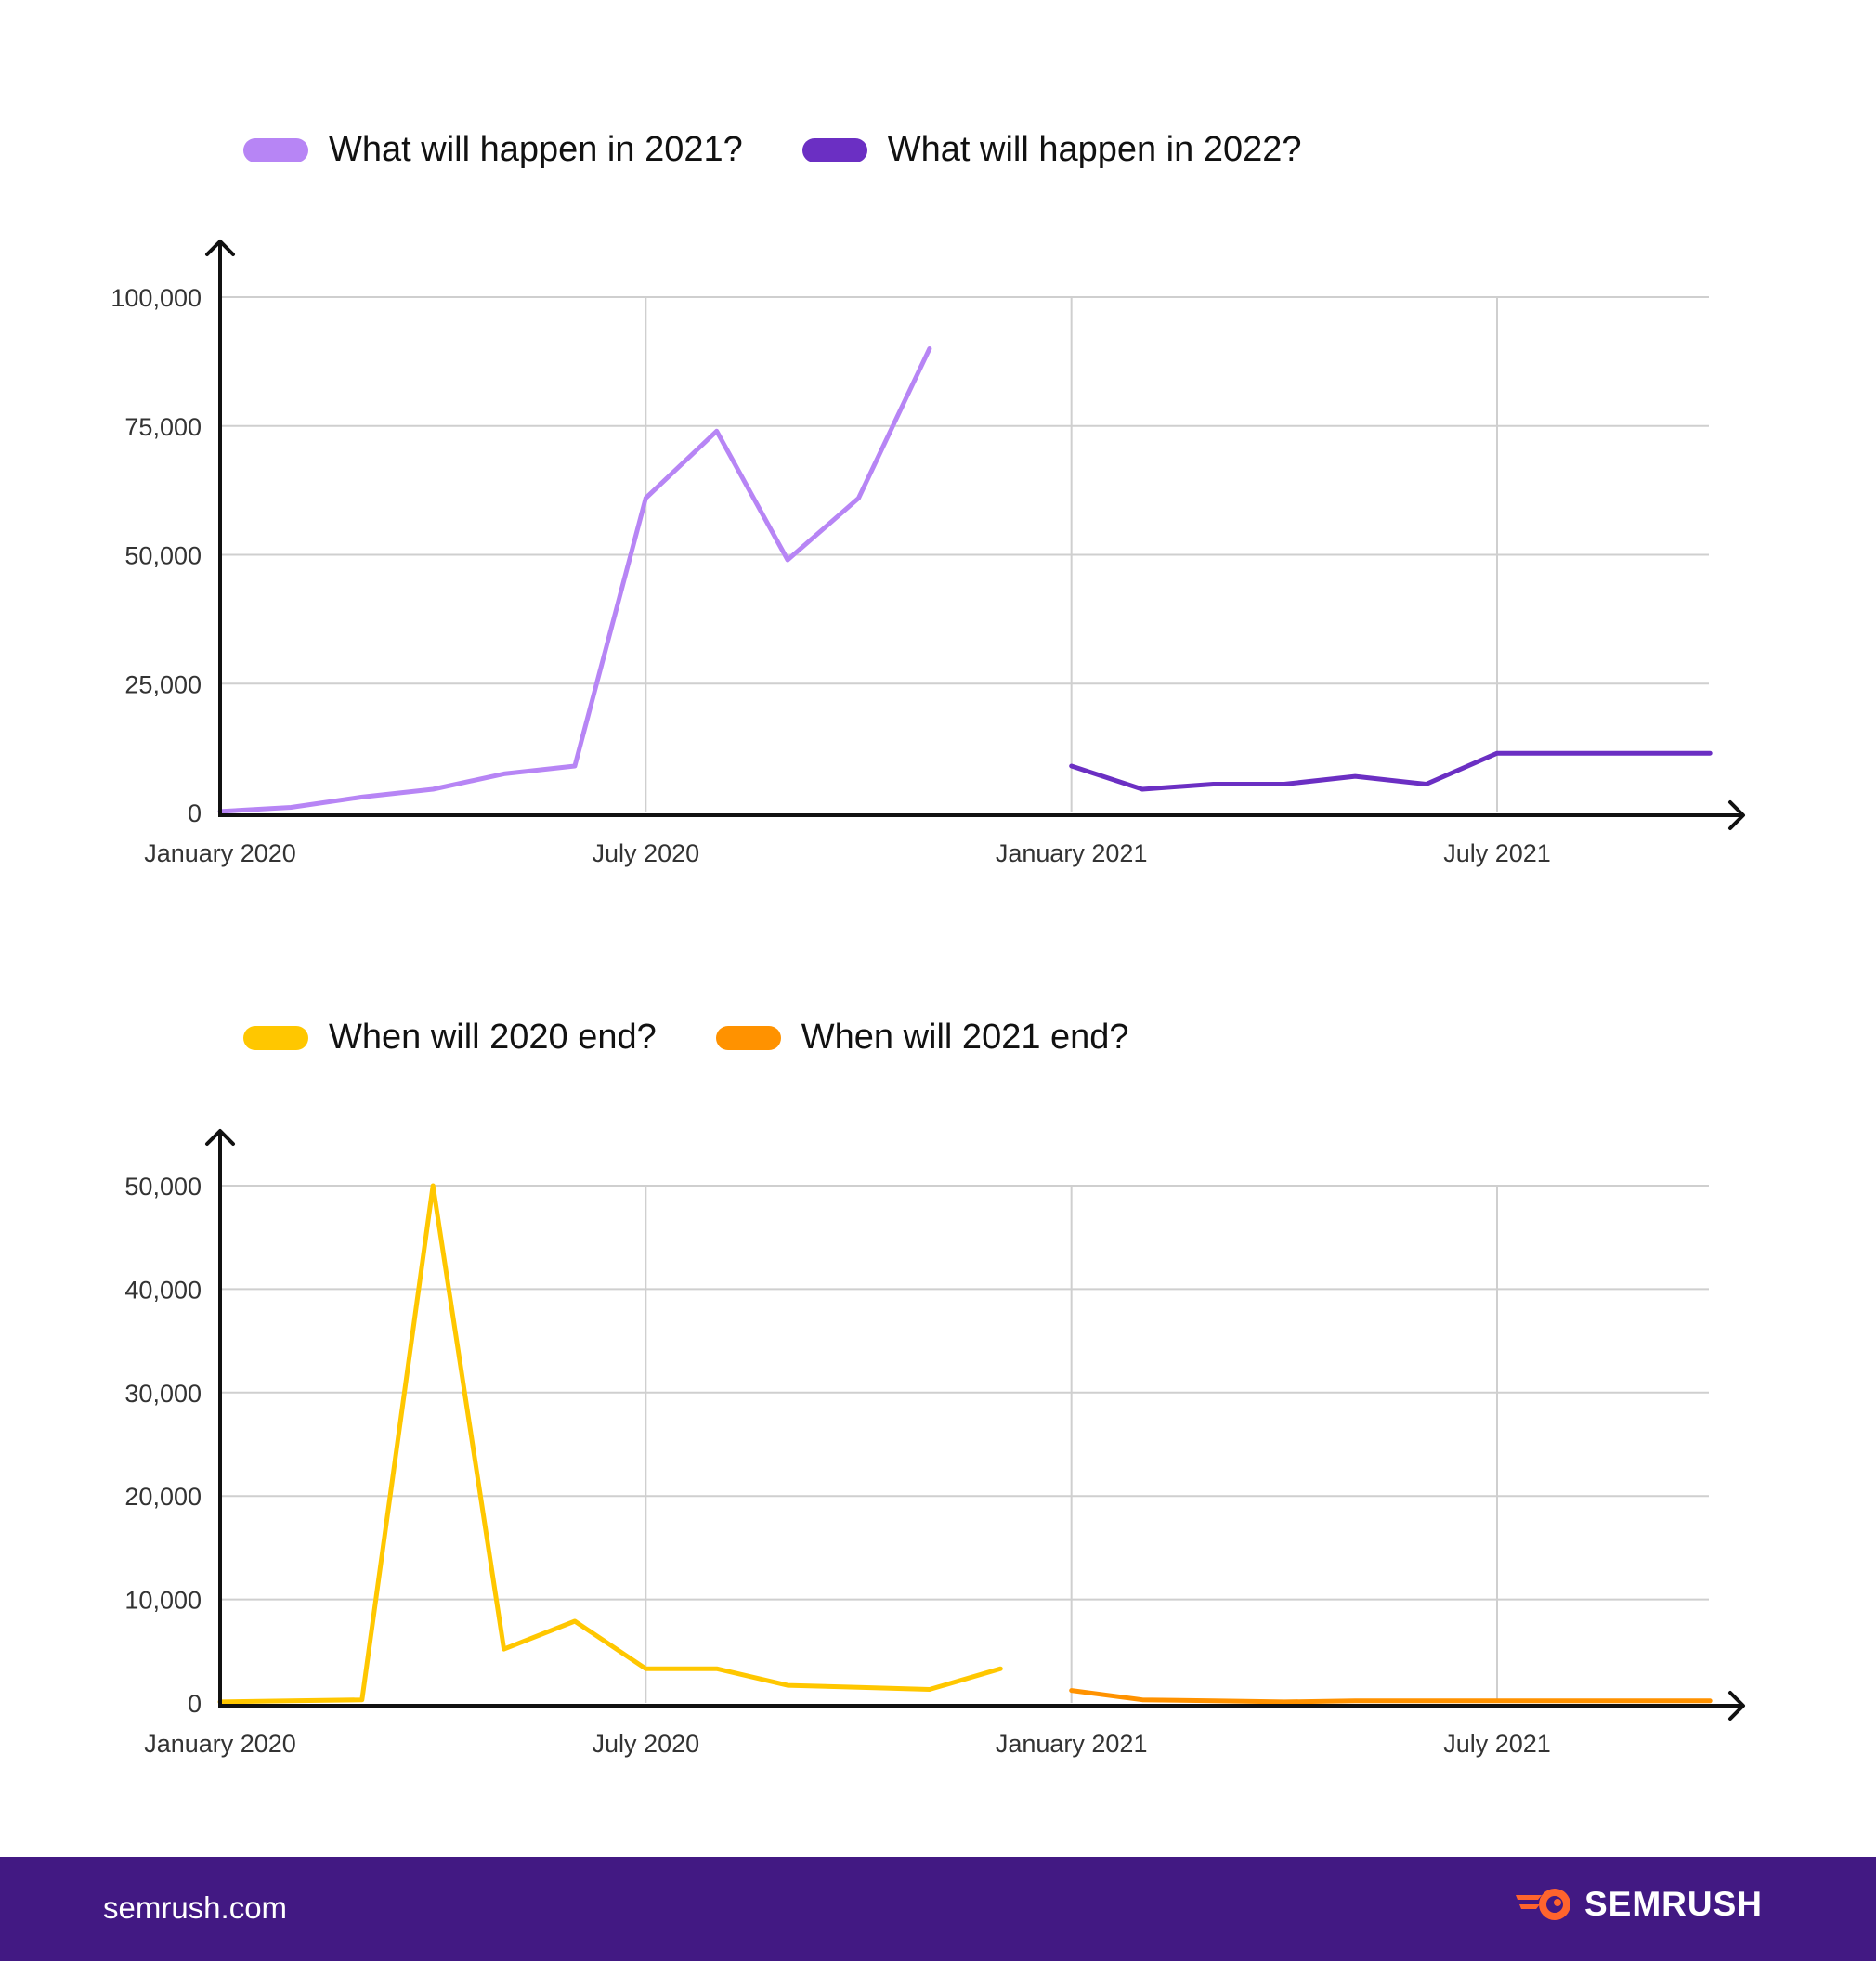 The width and height of the screenshot is (1876, 1961). Describe the element at coordinates (195, 1907) in the screenshot. I see `footer-url: semrush.com` at that location.